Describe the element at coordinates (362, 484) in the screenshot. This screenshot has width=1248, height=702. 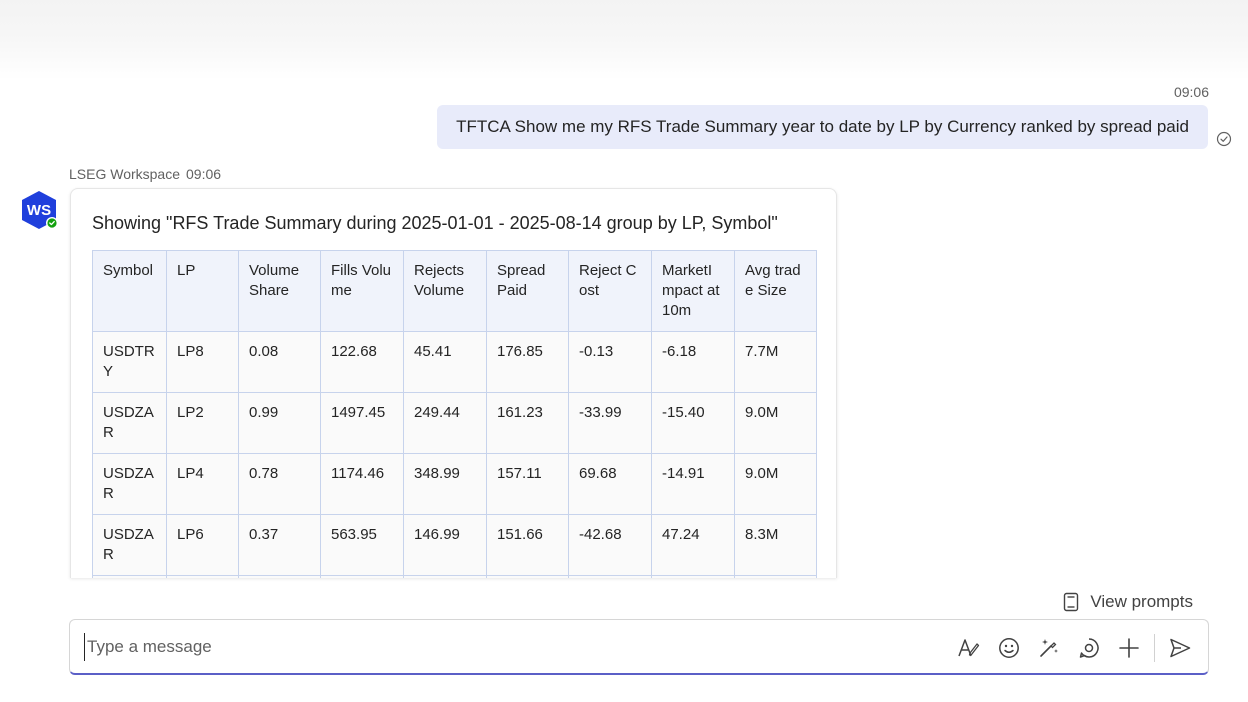
I see `table-cell: 1174.46` at that location.